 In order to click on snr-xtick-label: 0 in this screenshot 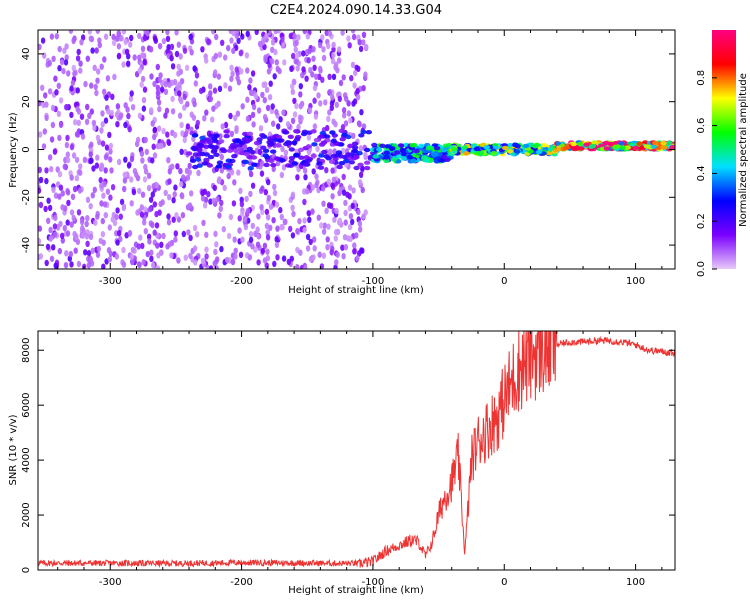, I will do `click(504, 582)`.